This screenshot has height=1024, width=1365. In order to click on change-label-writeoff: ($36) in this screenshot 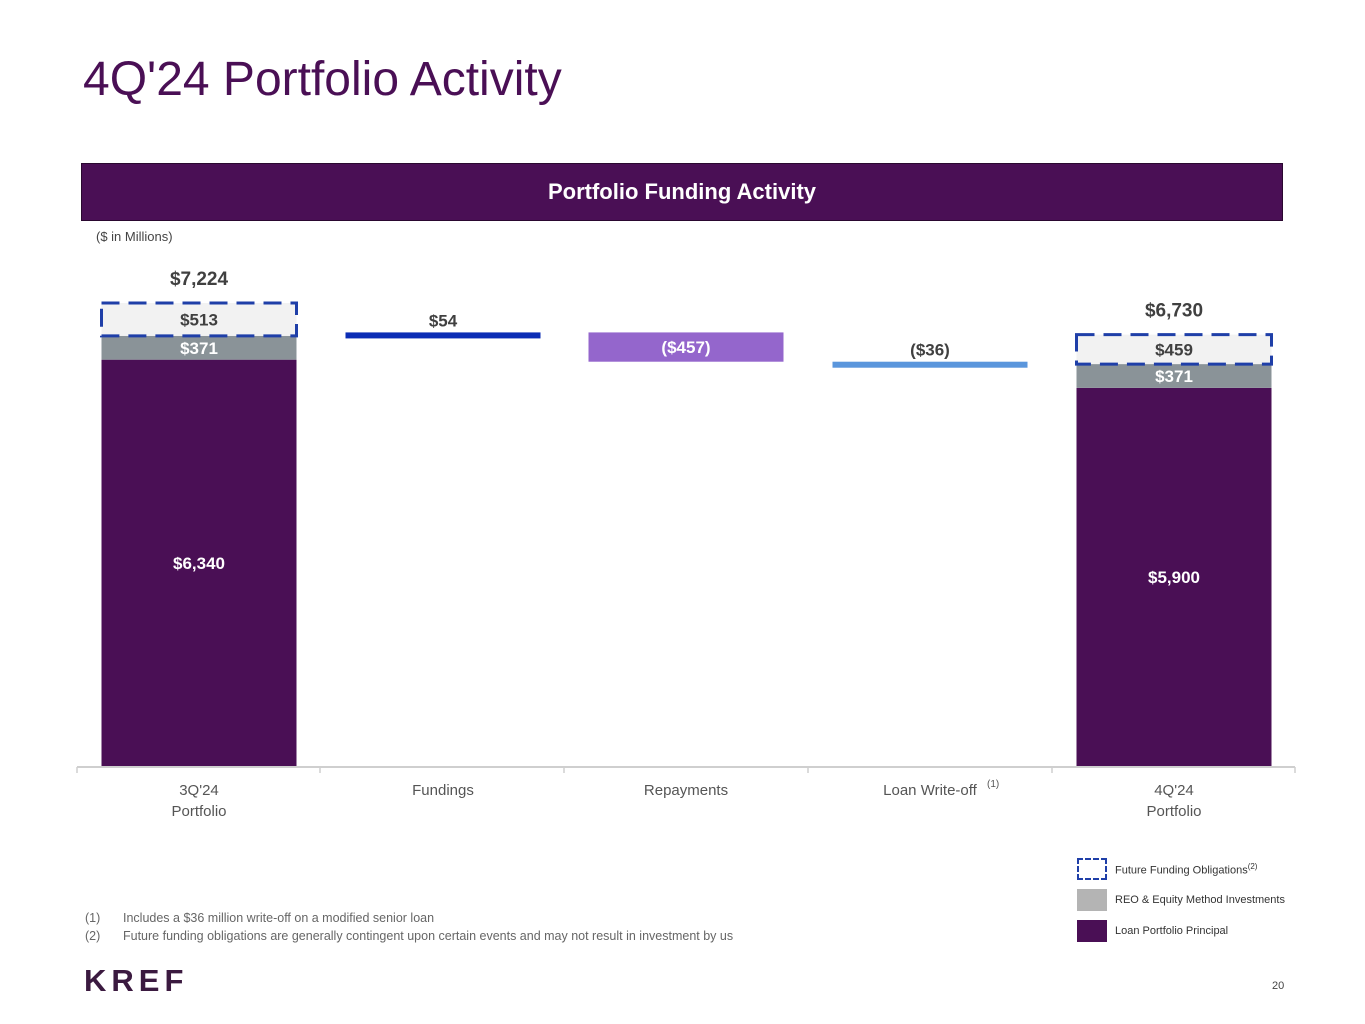, I will do `click(930, 350)`.